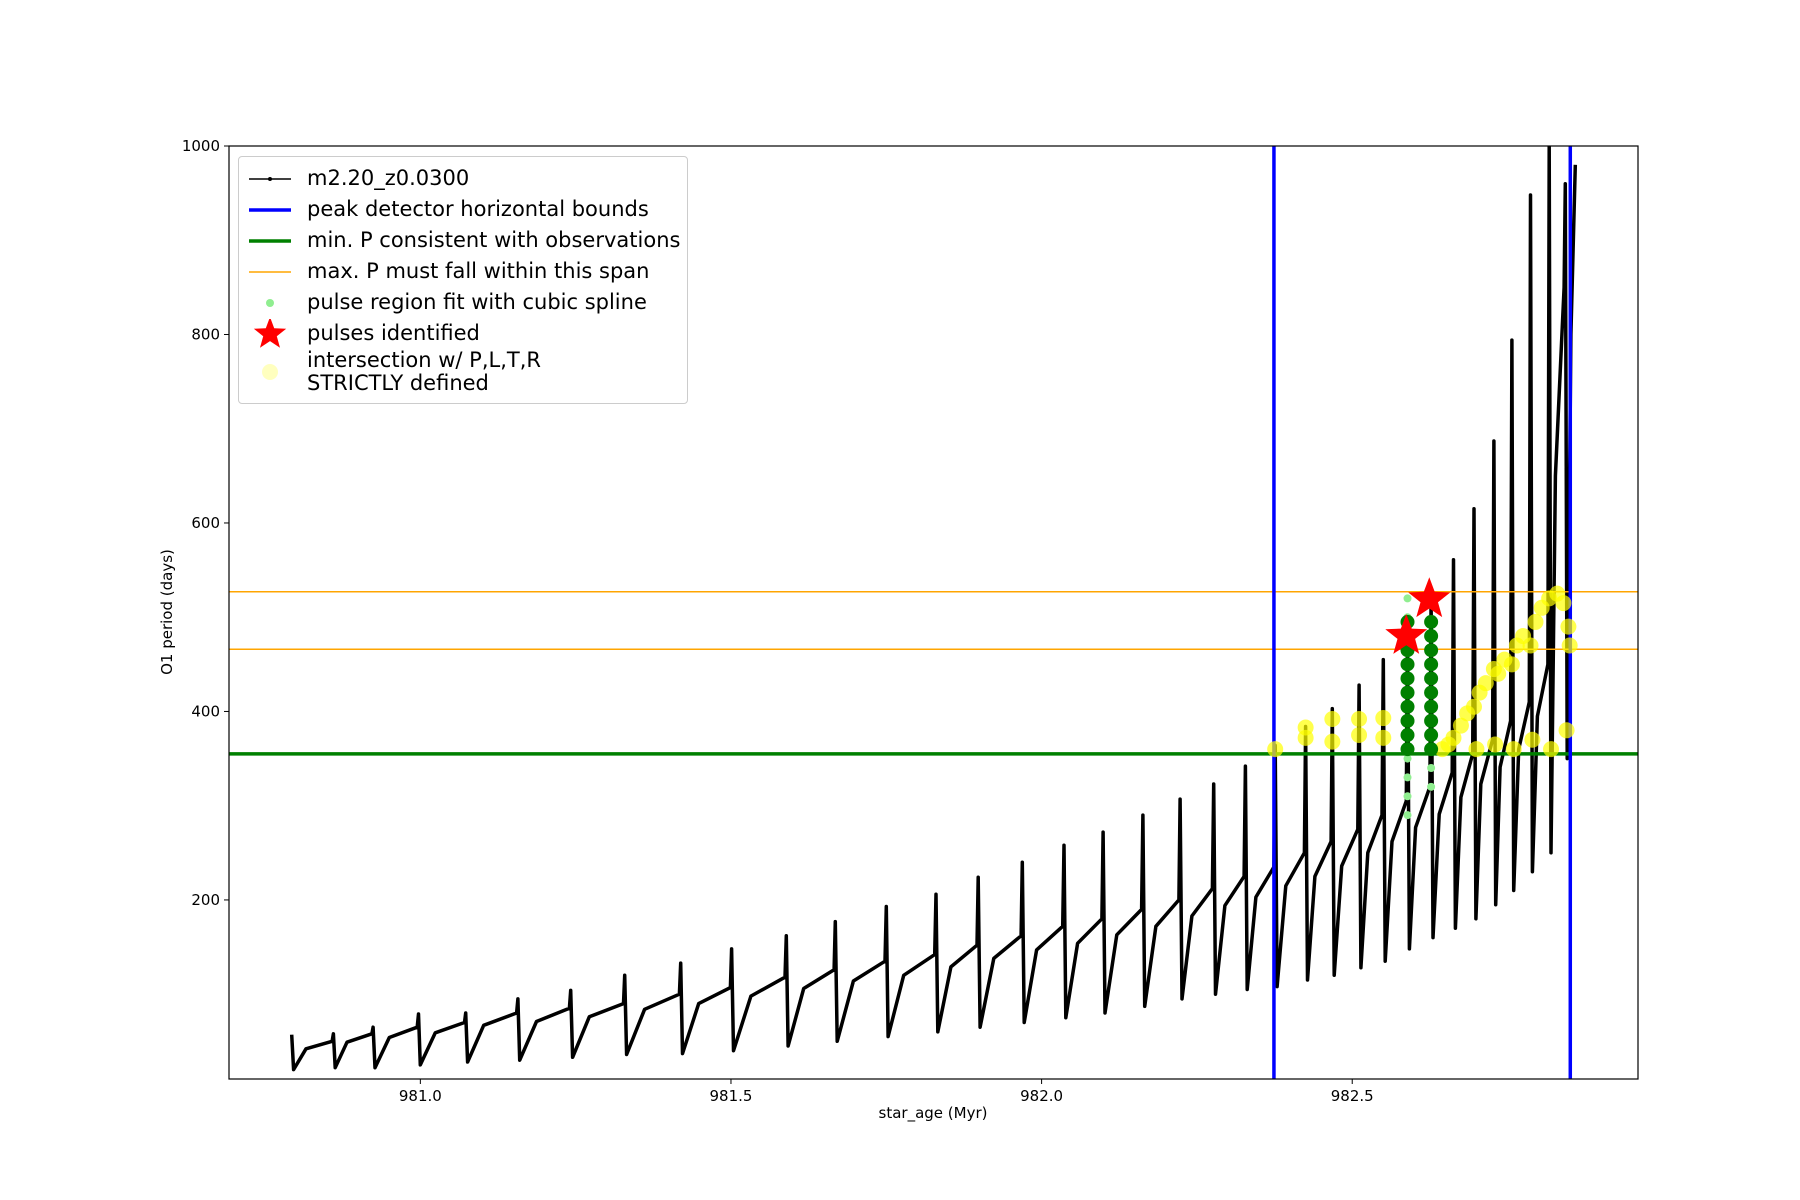 The width and height of the screenshot is (1800, 1200). I want to click on legend-label: pulse region fit with cubic spline, so click(477, 302).